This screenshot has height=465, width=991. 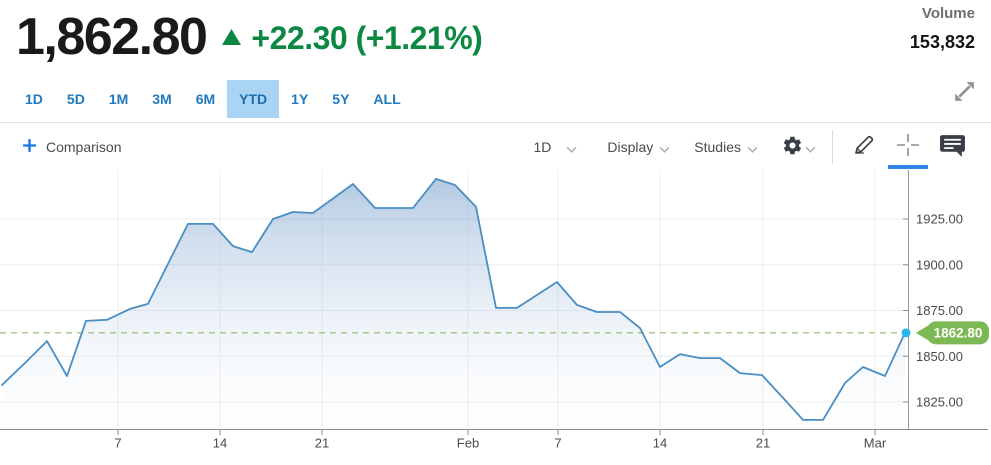 What do you see at coordinates (29, 147) in the screenshot?
I see `plus-icon` at bounding box center [29, 147].